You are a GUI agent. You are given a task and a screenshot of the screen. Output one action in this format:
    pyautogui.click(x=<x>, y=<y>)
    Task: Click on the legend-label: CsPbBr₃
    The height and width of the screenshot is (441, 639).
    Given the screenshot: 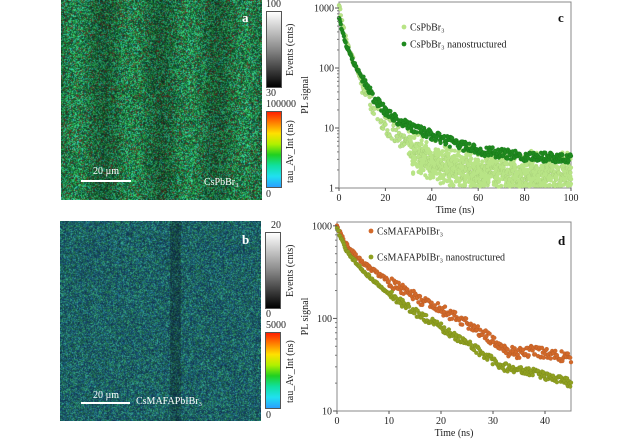 What is the action you would take?
    pyautogui.click(x=427, y=28)
    